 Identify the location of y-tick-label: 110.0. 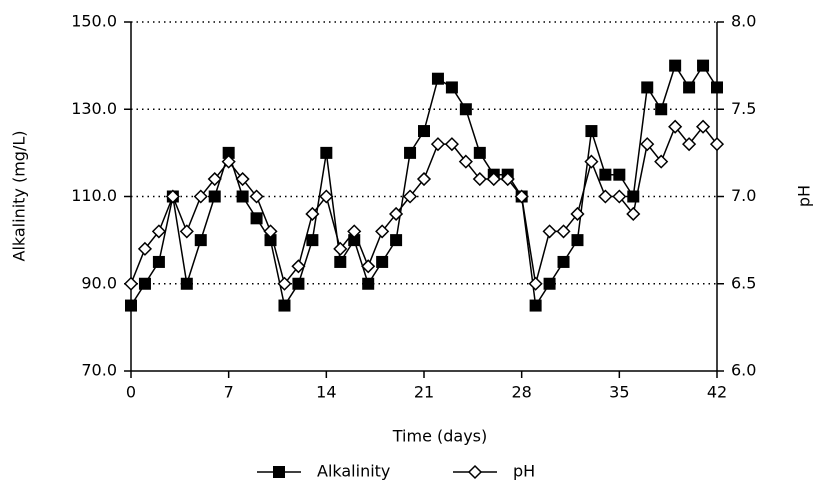
(94, 195).